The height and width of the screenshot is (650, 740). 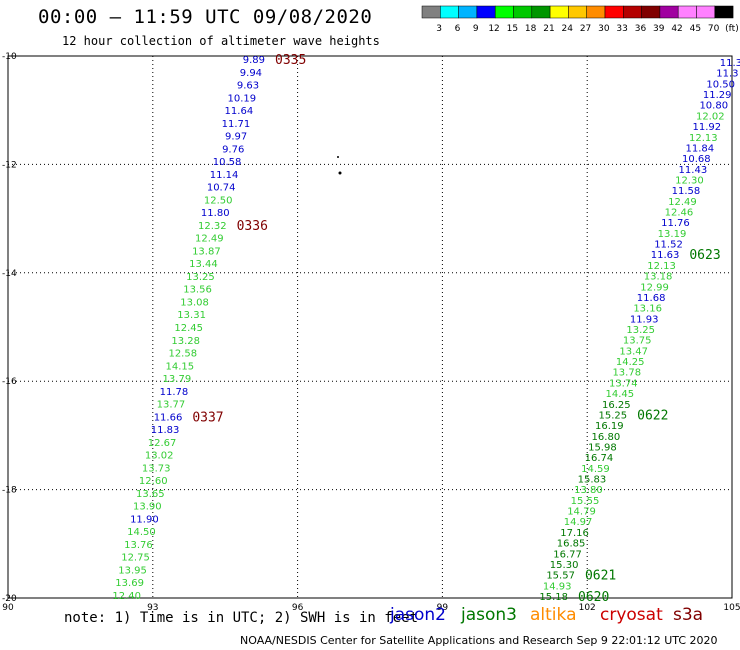 I want to click on track-right-value: 12.99, so click(x=654, y=287).